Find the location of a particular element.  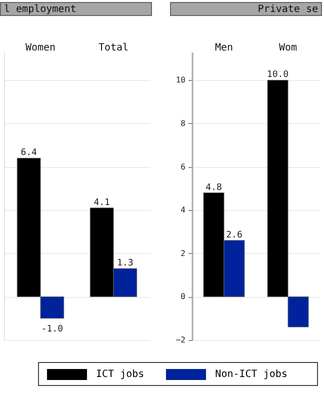

y-tick-label: 0 is located at coordinates (183, 297).